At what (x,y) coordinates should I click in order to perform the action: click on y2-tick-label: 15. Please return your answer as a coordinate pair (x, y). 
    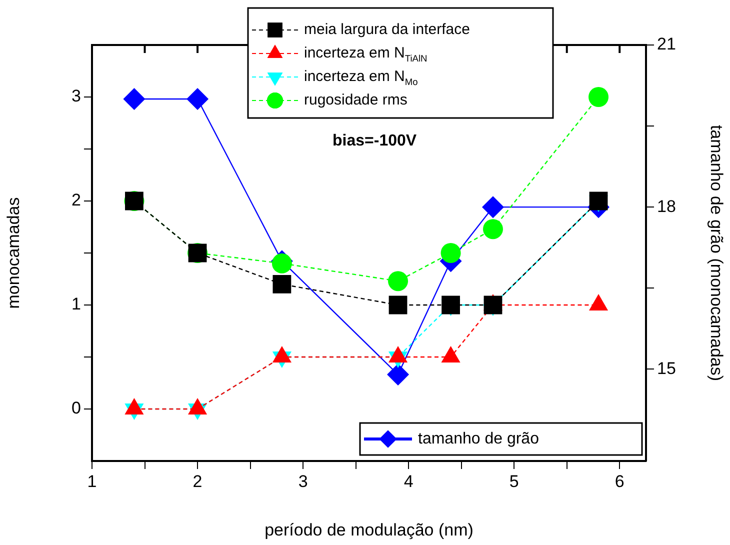
    Looking at the image, I should click on (666, 368).